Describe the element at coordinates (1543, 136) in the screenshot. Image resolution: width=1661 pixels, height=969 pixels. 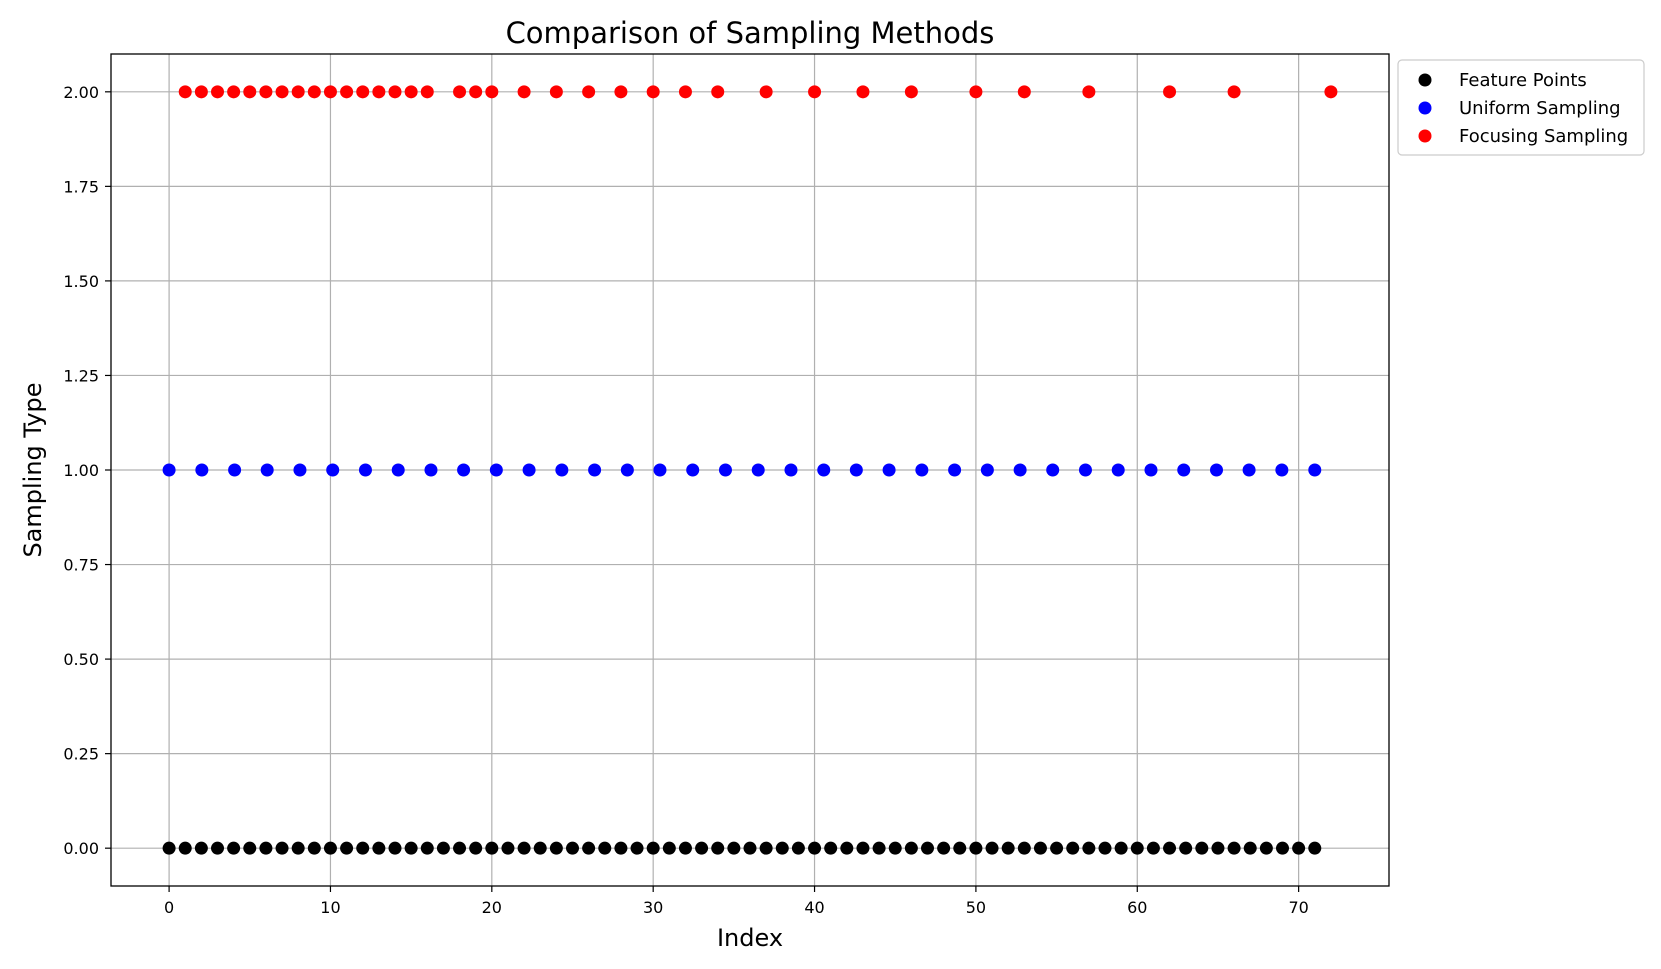
I see `legend-label: Focusing Sampling` at that location.